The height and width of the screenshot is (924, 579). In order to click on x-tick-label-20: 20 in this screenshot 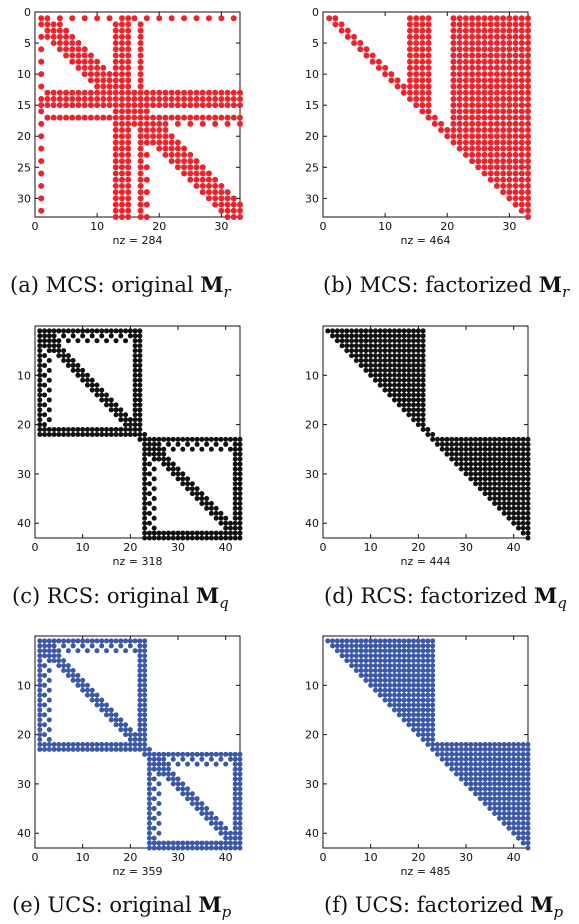, I will do `click(418, 547)`.